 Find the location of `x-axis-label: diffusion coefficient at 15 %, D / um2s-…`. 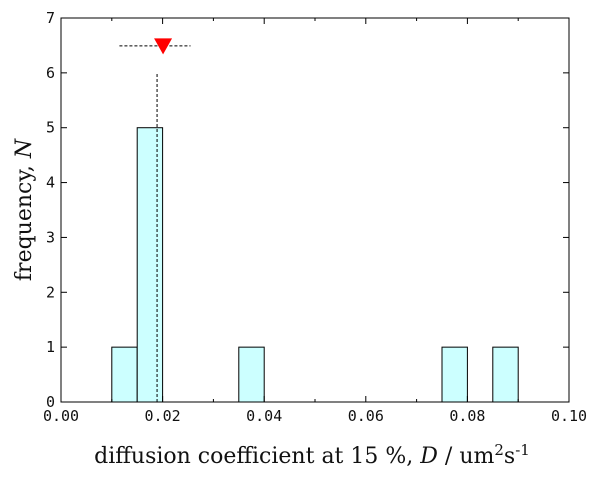

x-axis-label: diffusion coefficient at 15 %, D / um2s-… is located at coordinates (312, 455).